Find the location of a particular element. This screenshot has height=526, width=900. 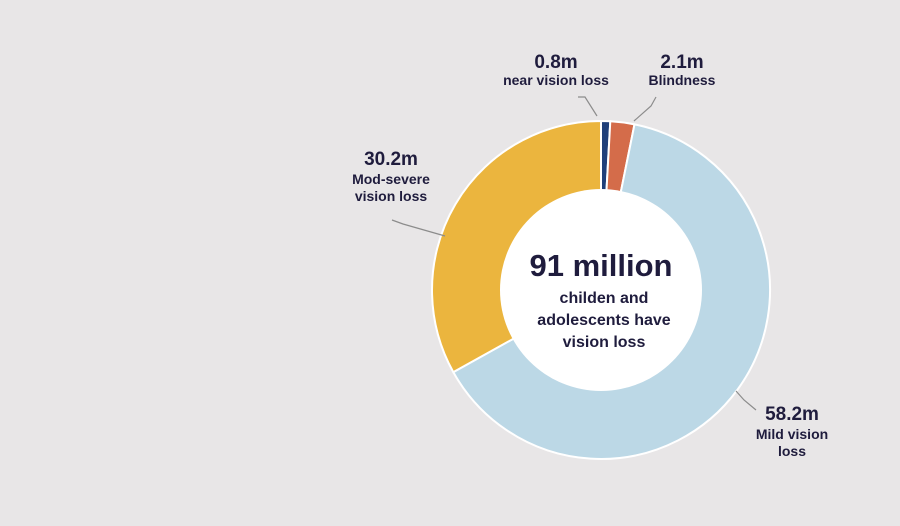

slice-label-mod-severe-line-2: vision loss is located at coordinates (391, 196).